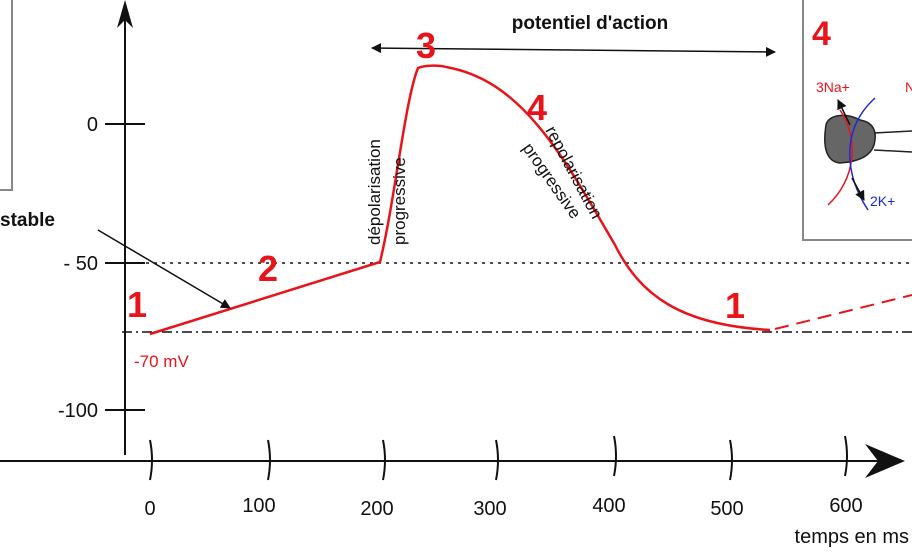 This screenshot has width=912, height=556. I want to click on x-axis-label: temps en ms, so click(852, 537).